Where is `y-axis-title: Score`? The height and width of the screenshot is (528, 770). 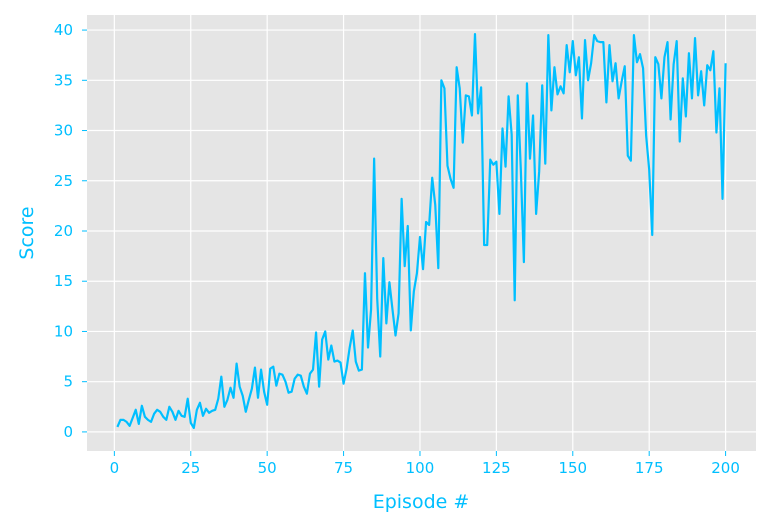 y-axis-title: Score is located at coordinates (27, 232).